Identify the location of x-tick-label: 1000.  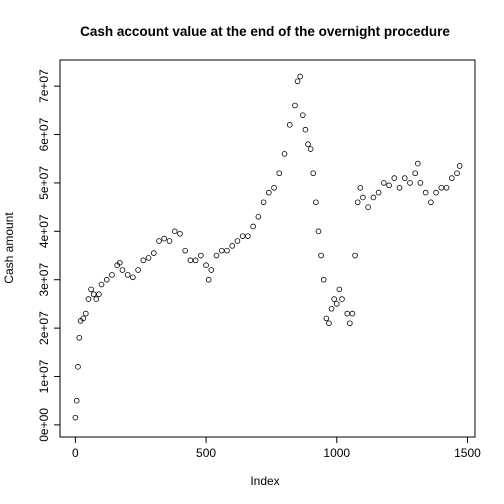
(336, 453).